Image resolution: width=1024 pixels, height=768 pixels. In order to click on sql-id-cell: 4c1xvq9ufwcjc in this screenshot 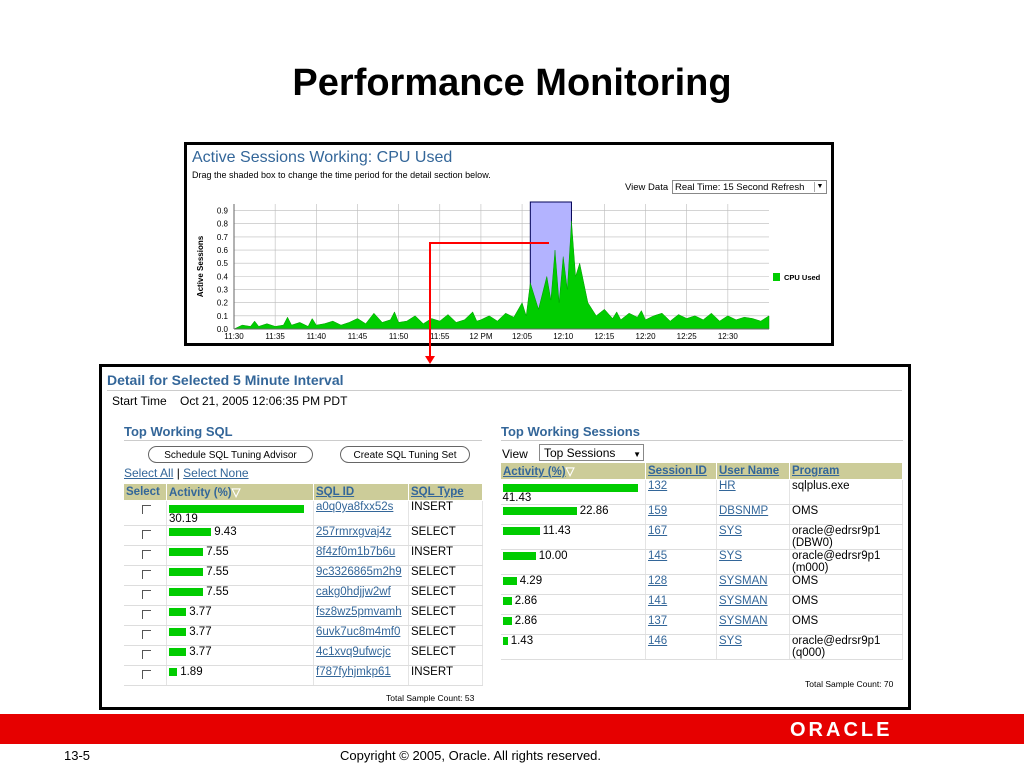, I will do `click(361, 656)`.